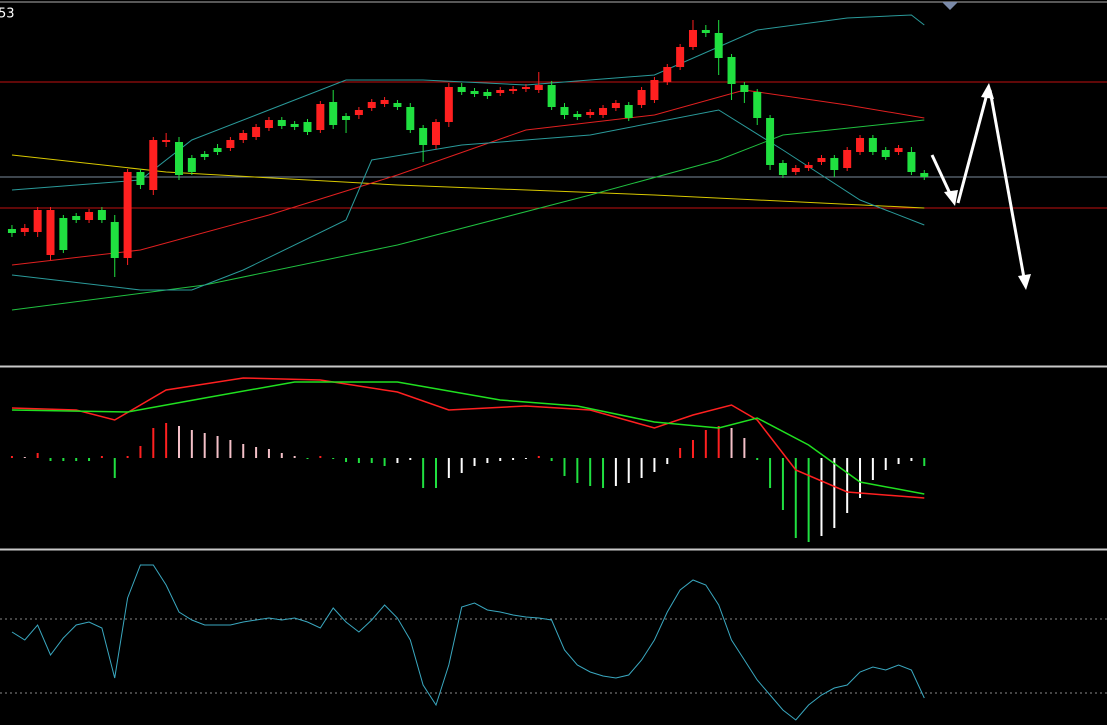 This screenshot has height=725, width=1107. I want to click on forecast-arrows, so click(980, 186).